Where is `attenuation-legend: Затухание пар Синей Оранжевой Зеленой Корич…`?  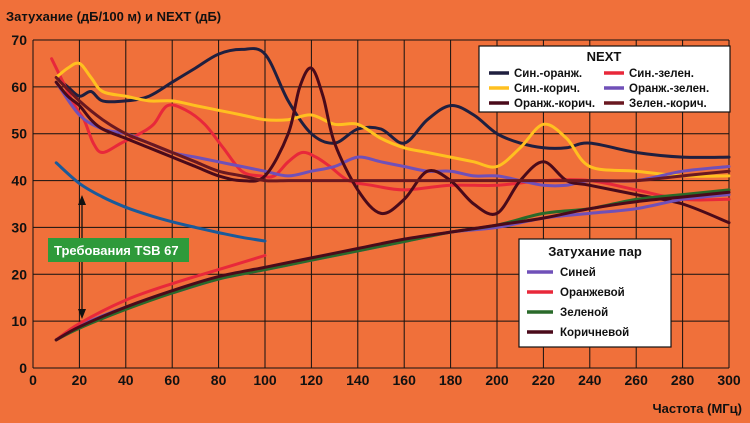 attenuation-legend: Затухание пар Синей Оранжевой Зеленой Корич… is located at coordinates (595, 293).